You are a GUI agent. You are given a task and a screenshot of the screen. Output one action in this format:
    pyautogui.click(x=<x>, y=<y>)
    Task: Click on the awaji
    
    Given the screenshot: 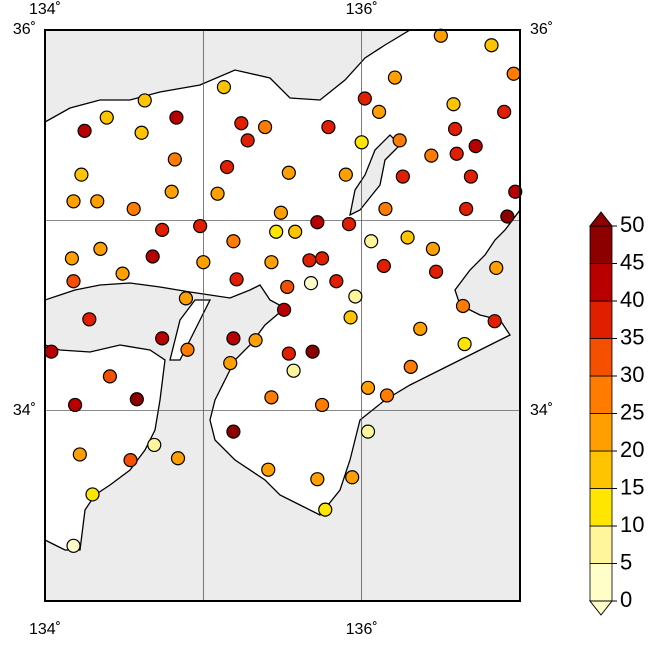 What is the action you would take?
    pyautogui.click(x=190, y=330)
    